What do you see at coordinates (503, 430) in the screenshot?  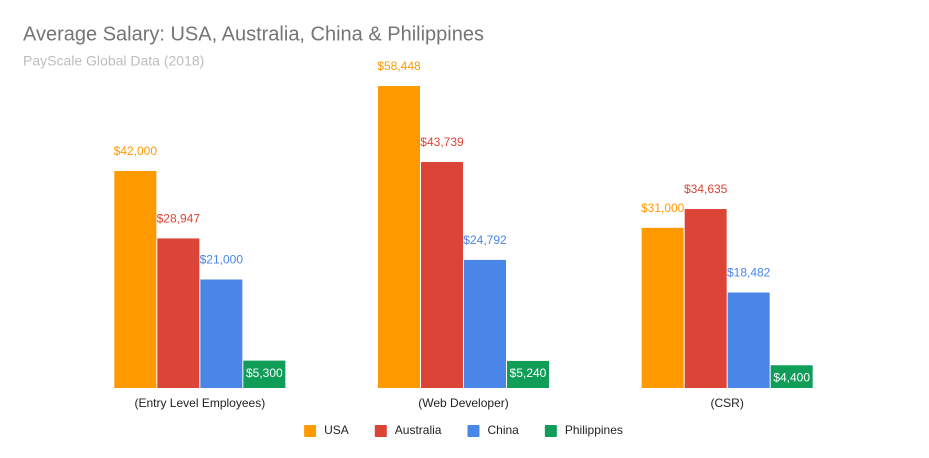 I see `legend-label: China` at bounding box center [503, 430].